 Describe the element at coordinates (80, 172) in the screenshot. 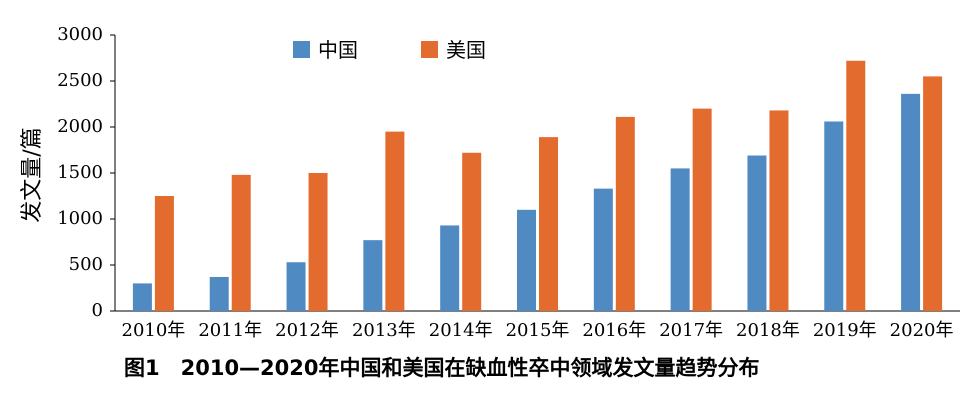

I see `y-tick-label: 1500` at that location.